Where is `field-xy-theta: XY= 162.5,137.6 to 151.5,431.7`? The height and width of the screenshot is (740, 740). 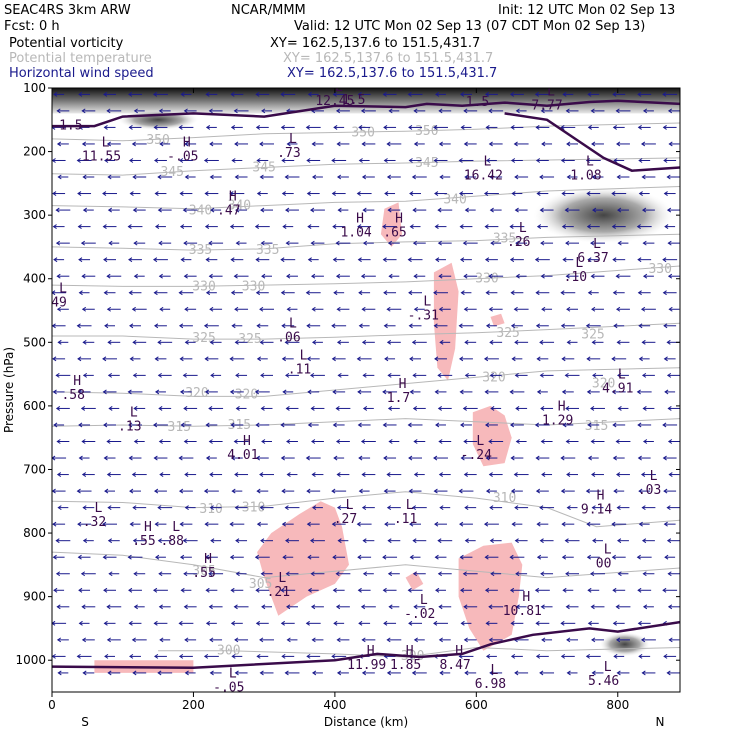
field-xy-theta: XY= 162.5,137.6 to 151.5,431.7 is located at coordinates (388, 58).